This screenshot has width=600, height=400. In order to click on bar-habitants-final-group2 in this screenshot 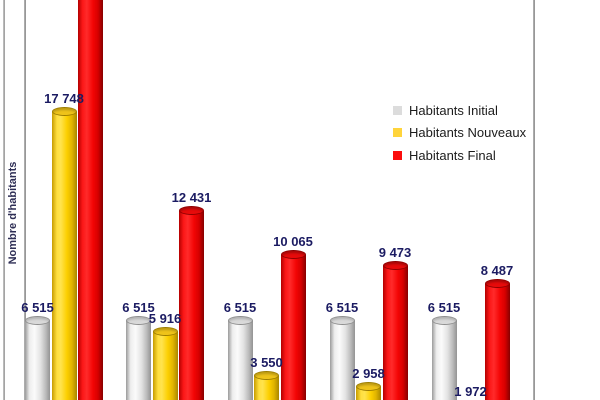, I will do `click(191, 302)`.